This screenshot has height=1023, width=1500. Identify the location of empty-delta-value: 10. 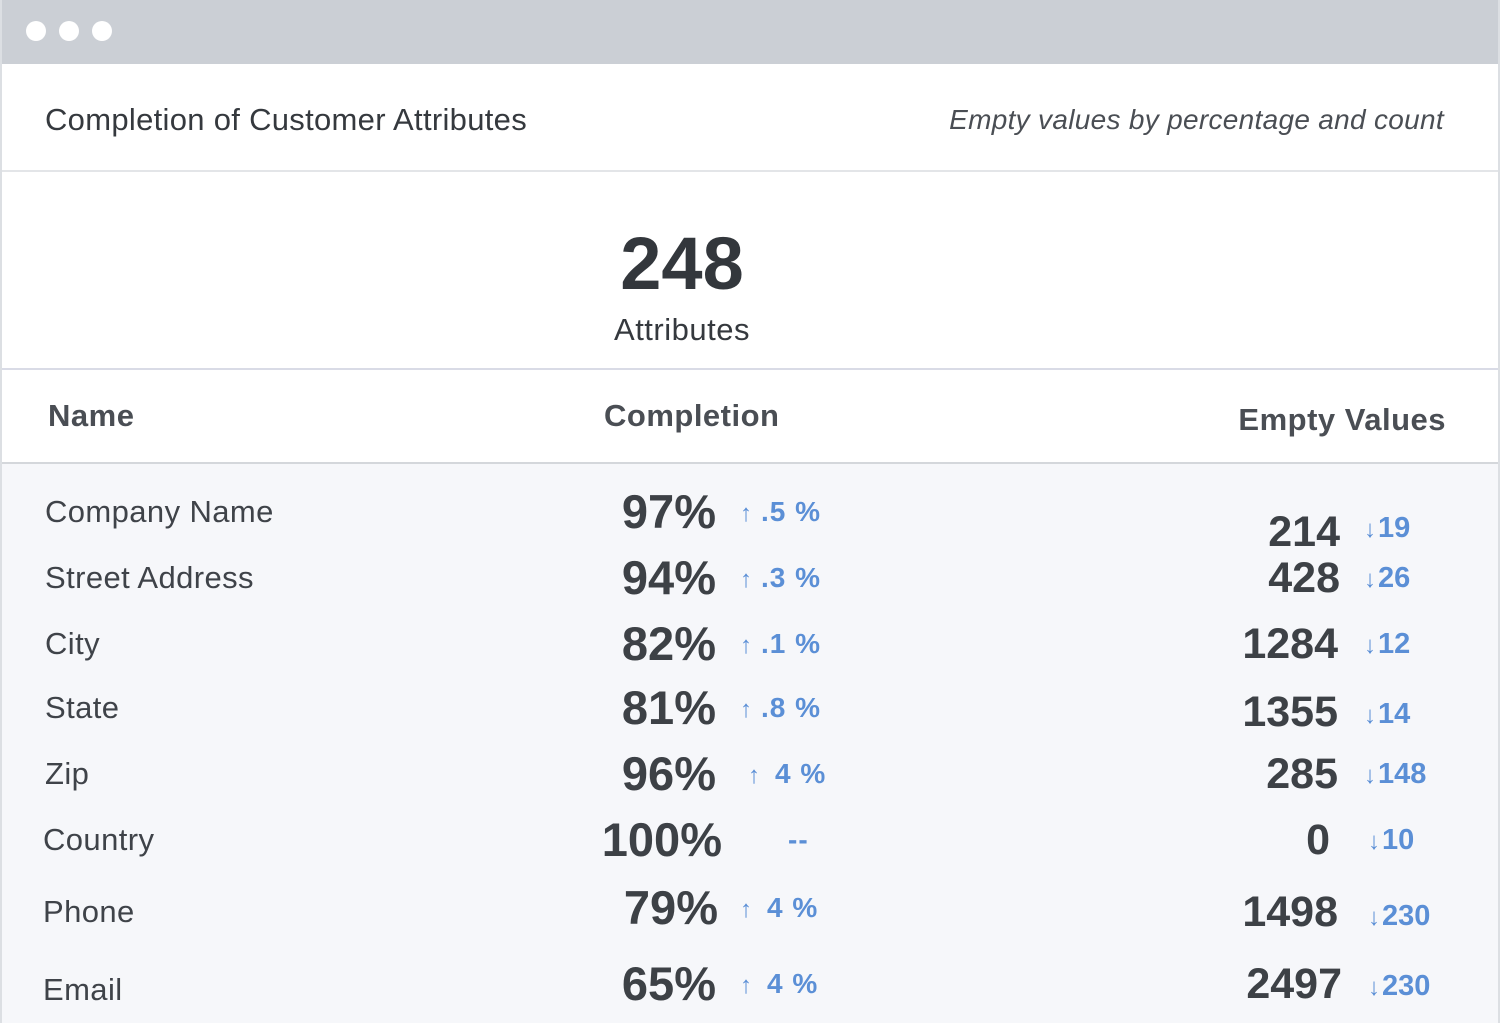
(1398, 840).